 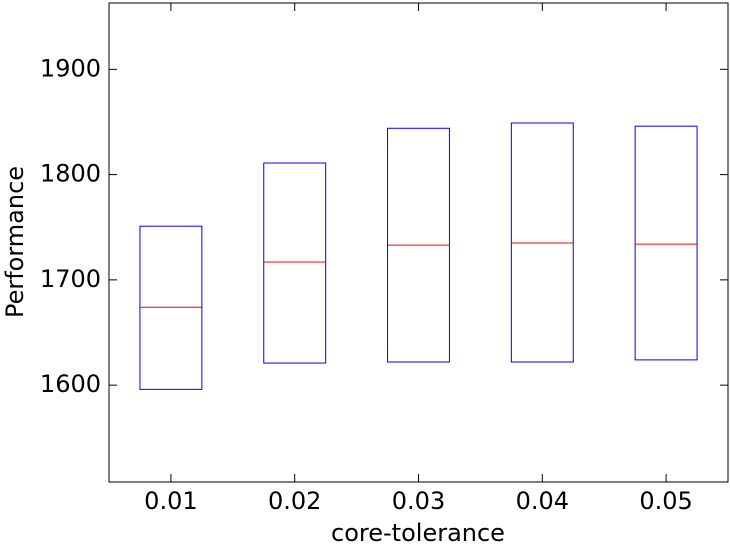 What do you see at coordinates (70, 279) in the screenshot?
I see `y-tick-label: 1700` at bounding box center [70, 279].